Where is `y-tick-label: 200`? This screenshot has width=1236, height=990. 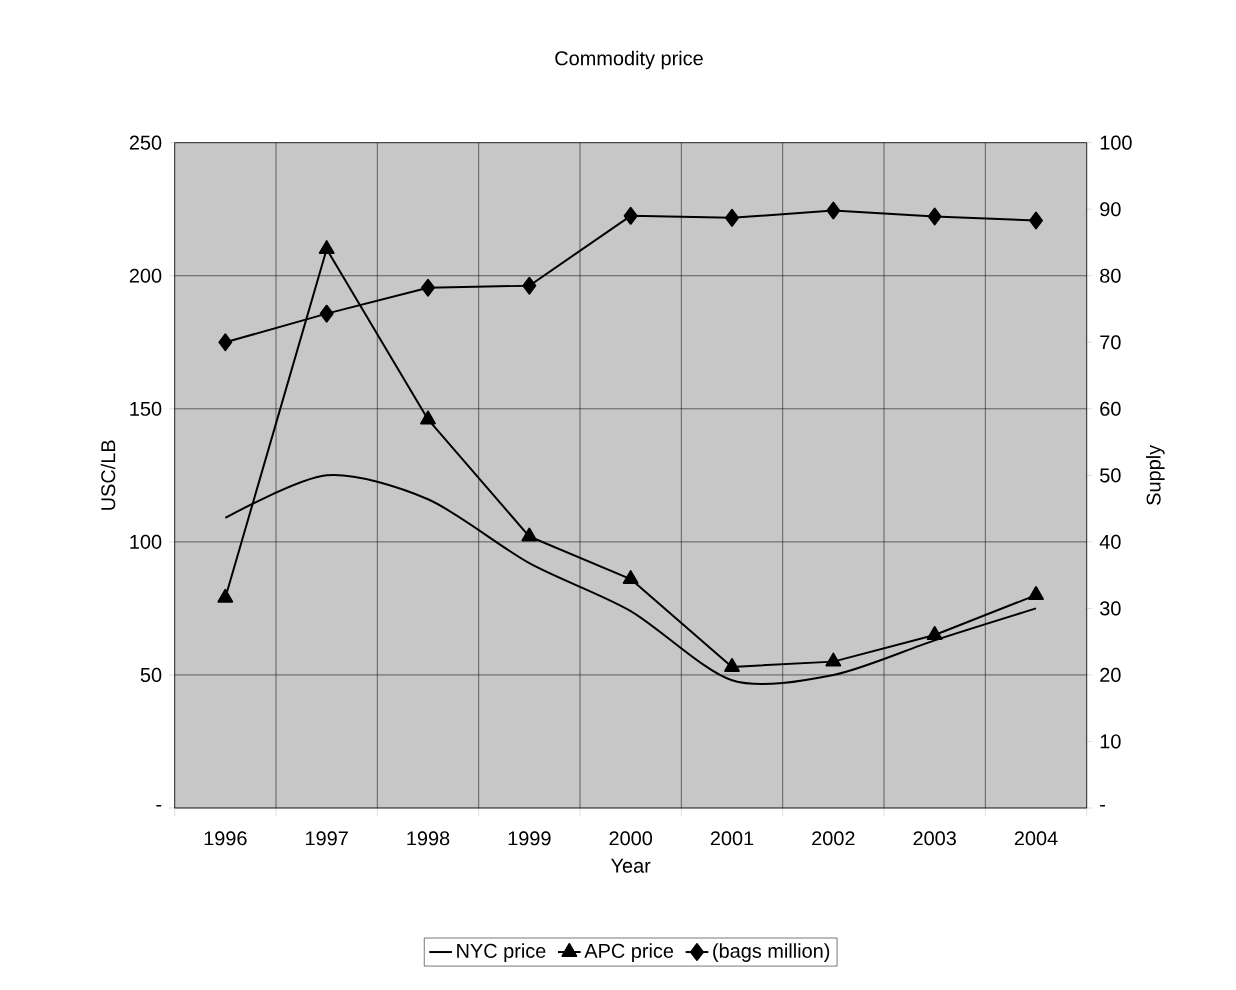 y-tick-label: 200 is located at coordinates (145, 275).